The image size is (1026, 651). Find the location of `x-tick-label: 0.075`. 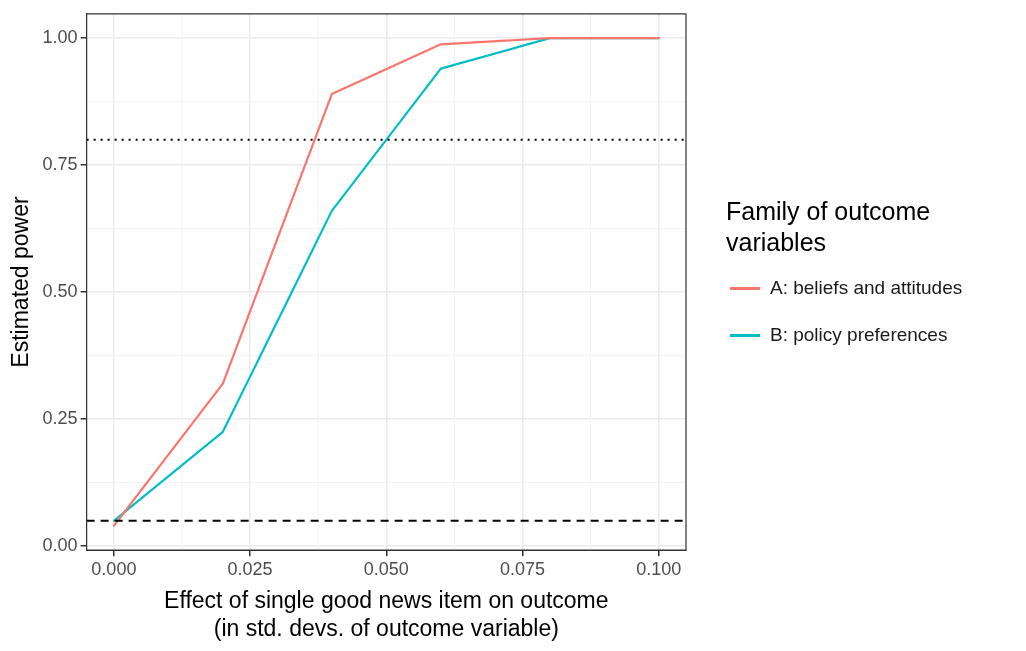

x-tick-label: 0.075 is located at coordinates (523, 568).